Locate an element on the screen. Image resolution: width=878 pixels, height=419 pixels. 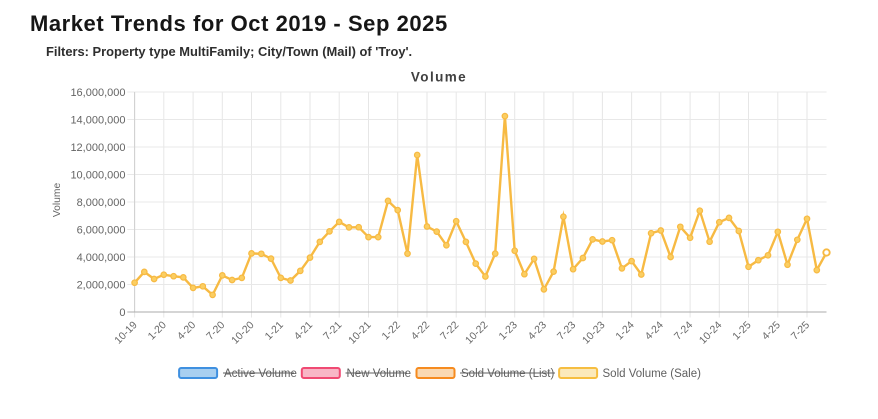
svg-text: 10-20 is located at coordinates (243, 333).